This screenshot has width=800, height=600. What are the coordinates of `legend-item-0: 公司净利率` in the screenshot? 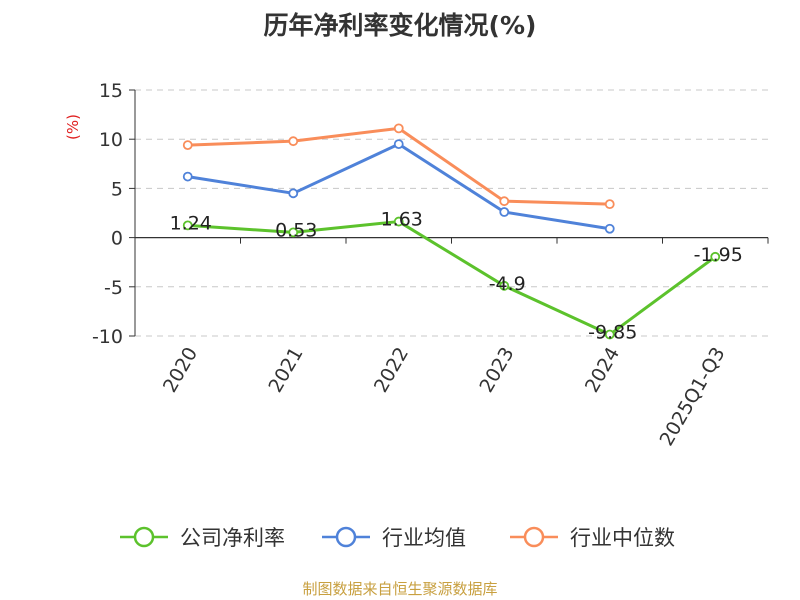 It's located at (232, 538).